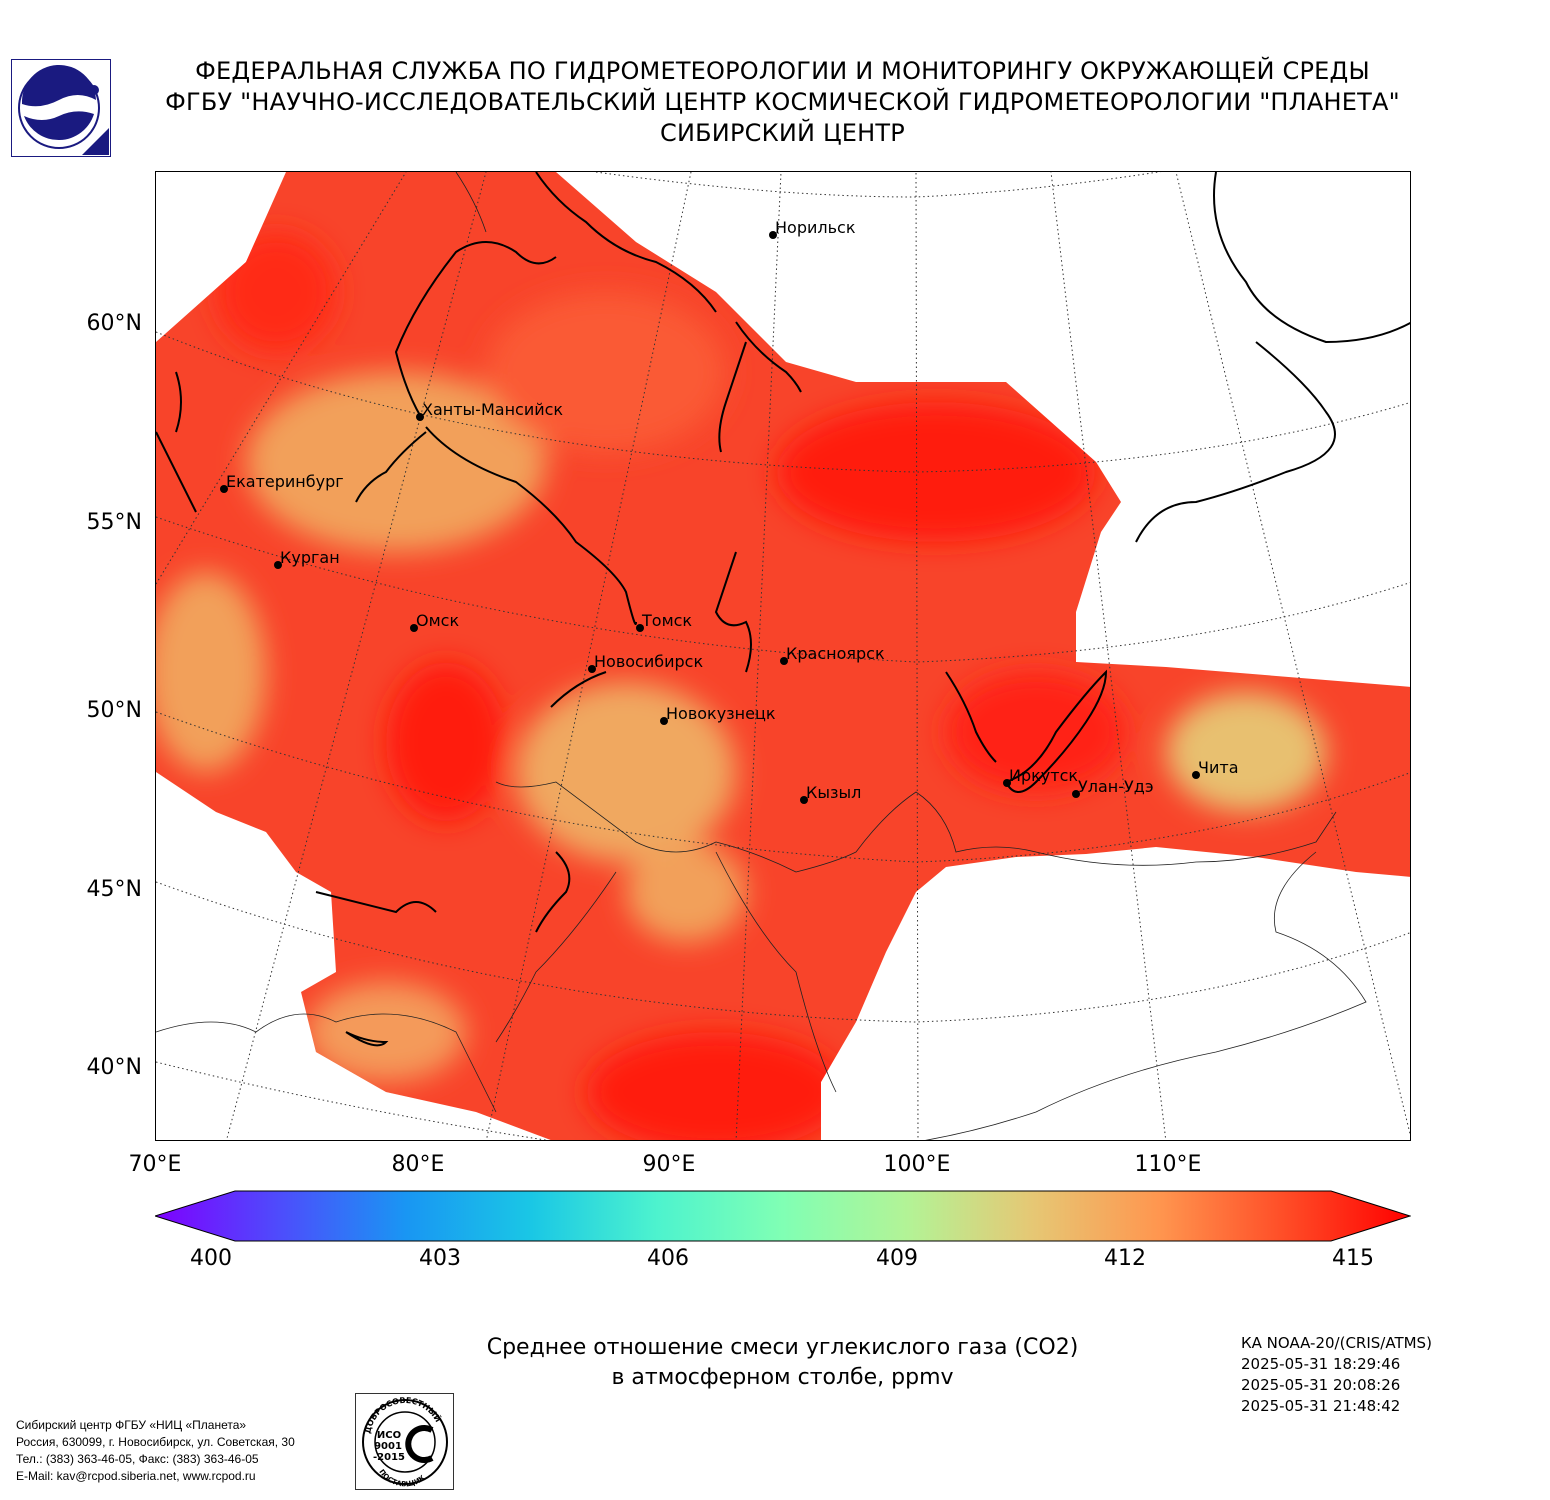 The height and width of the screenshot is (1500, 1550). What do you see at coordinates (475, 329) in the screenshot?
I see `irtysh-river` at bounding box center [475, 329].